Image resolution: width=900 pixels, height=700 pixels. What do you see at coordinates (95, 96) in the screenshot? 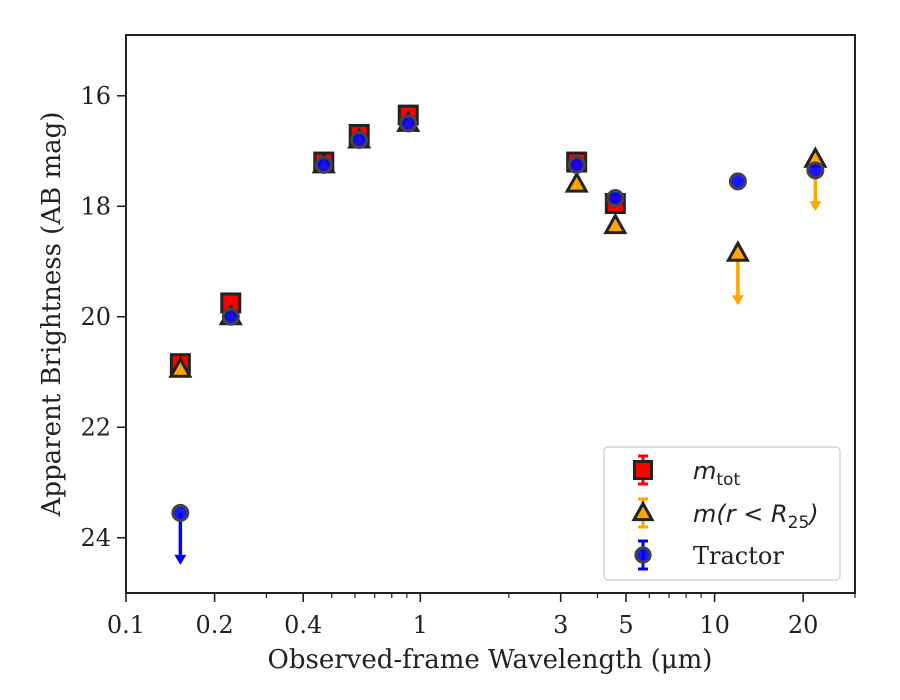
I see `y-tick-label: 16` at bounding box center [95, 96].